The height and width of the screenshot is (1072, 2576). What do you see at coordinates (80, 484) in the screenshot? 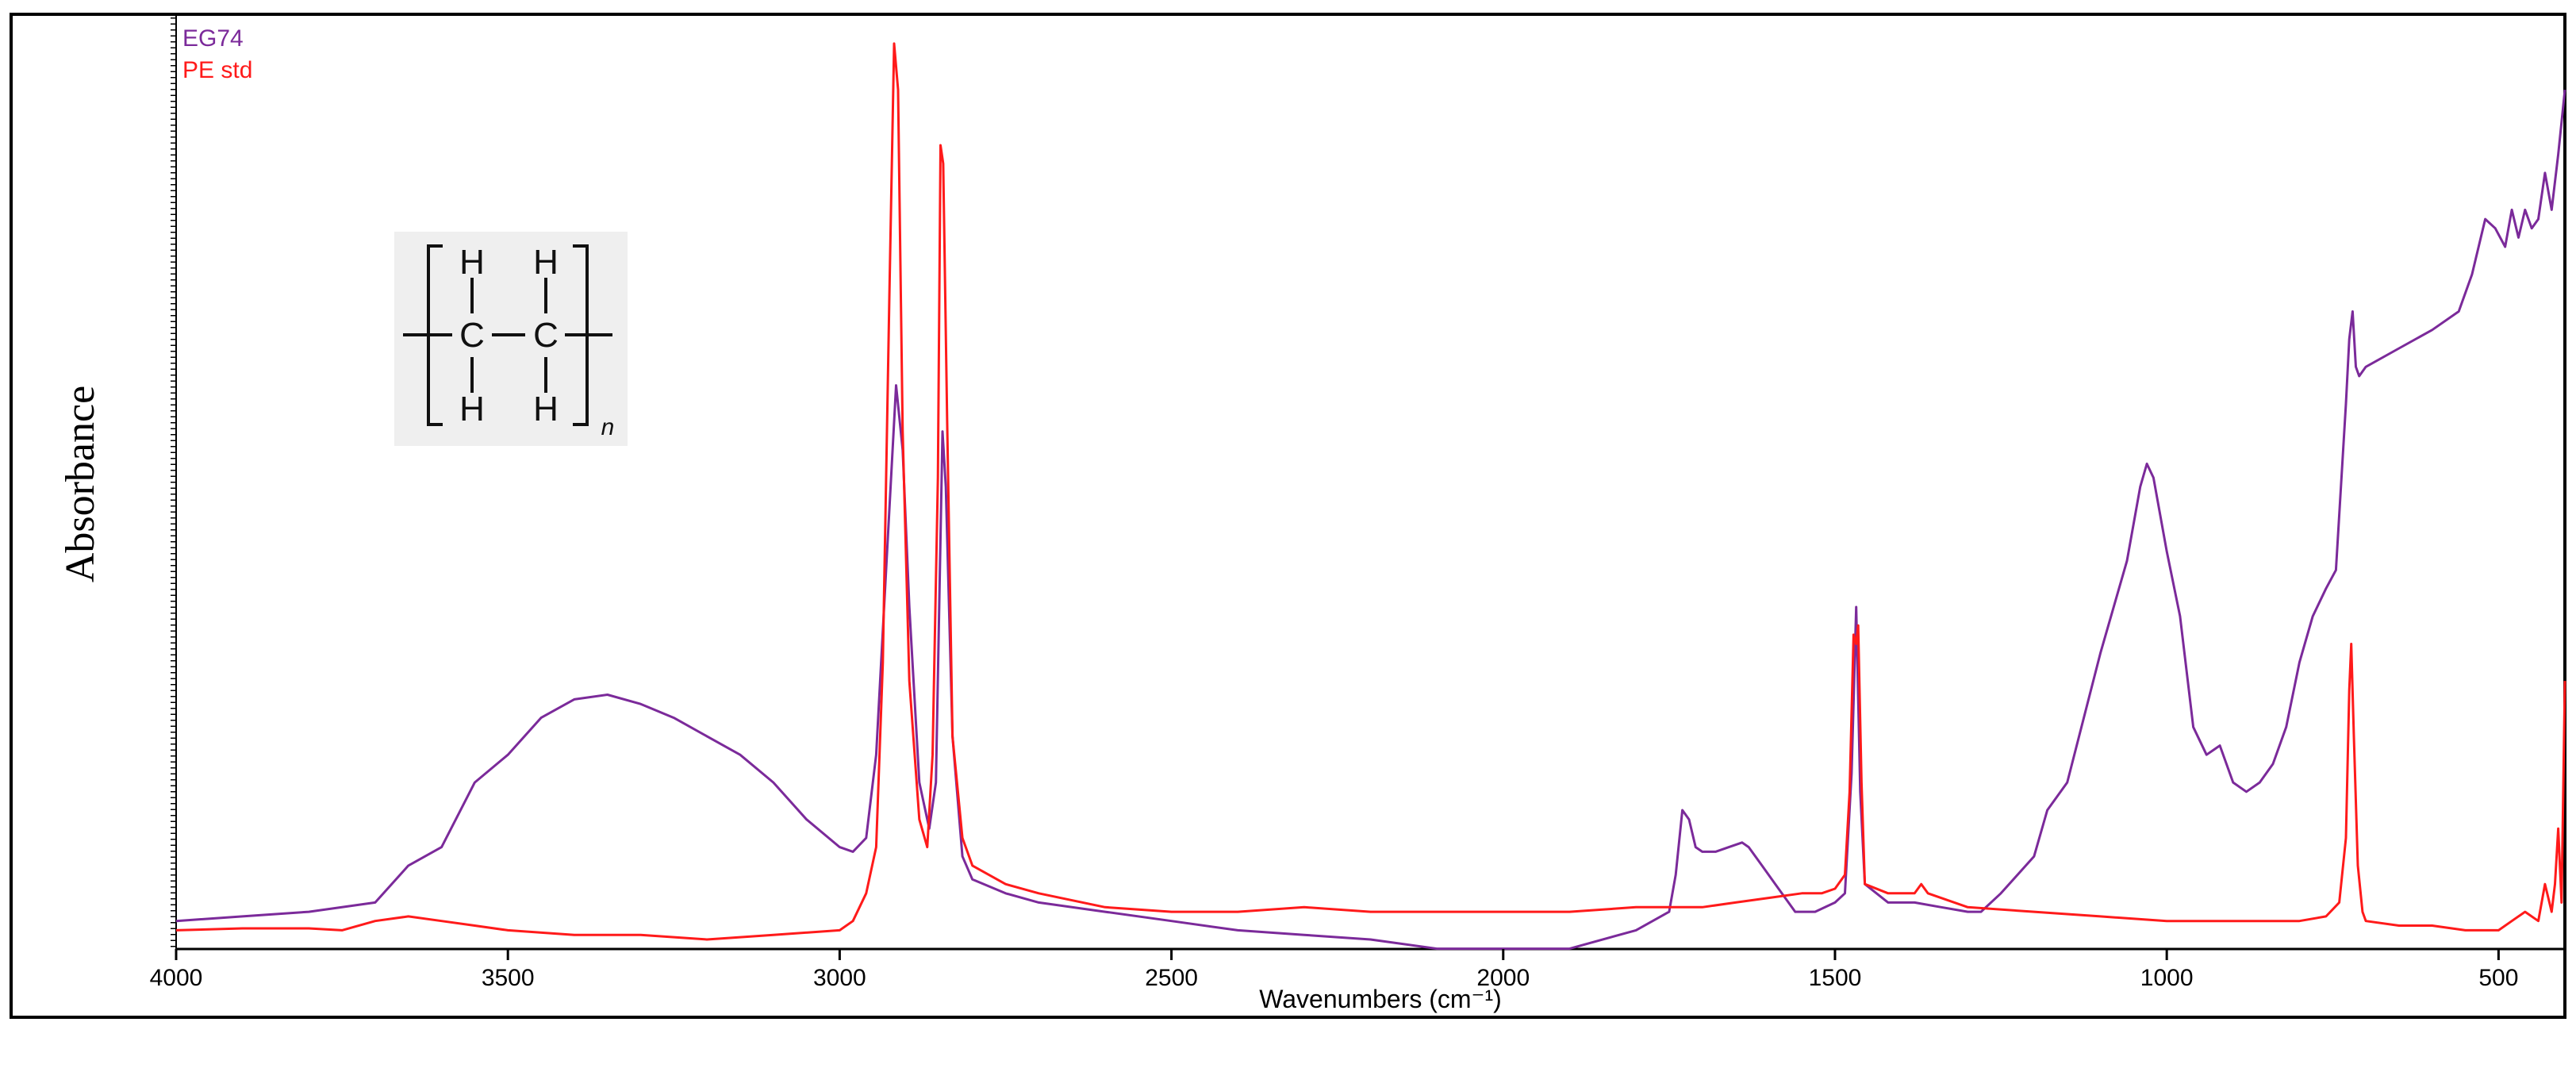
I see `y-axis-title: Absorbance` at bounding box center [80, 484].